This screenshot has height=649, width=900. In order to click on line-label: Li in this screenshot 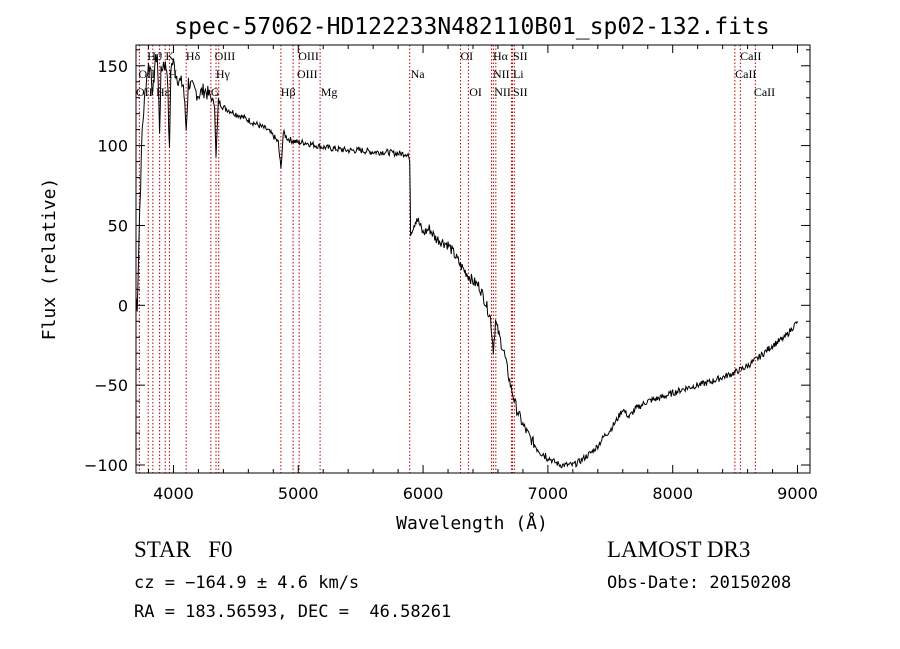, I will do `click(518, 74)`.